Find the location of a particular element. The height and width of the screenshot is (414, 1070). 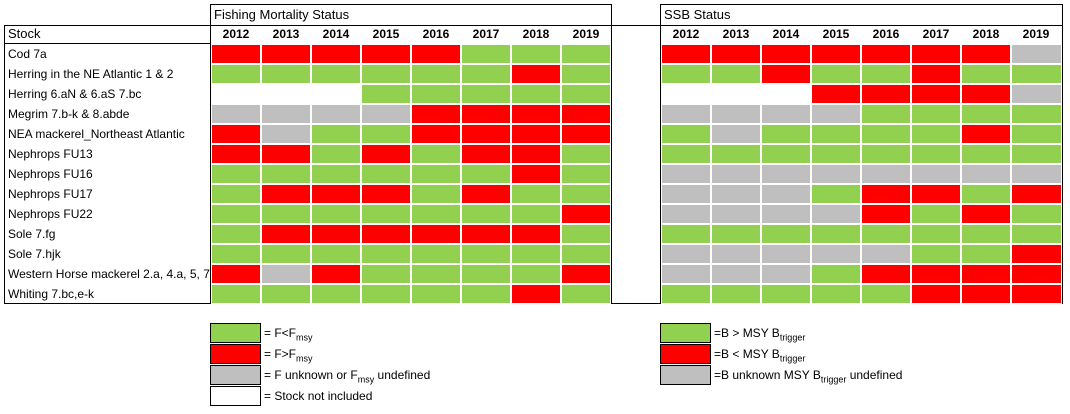

fishing-legend-label: = F>Fmsy is located at coordinates (374, 354).